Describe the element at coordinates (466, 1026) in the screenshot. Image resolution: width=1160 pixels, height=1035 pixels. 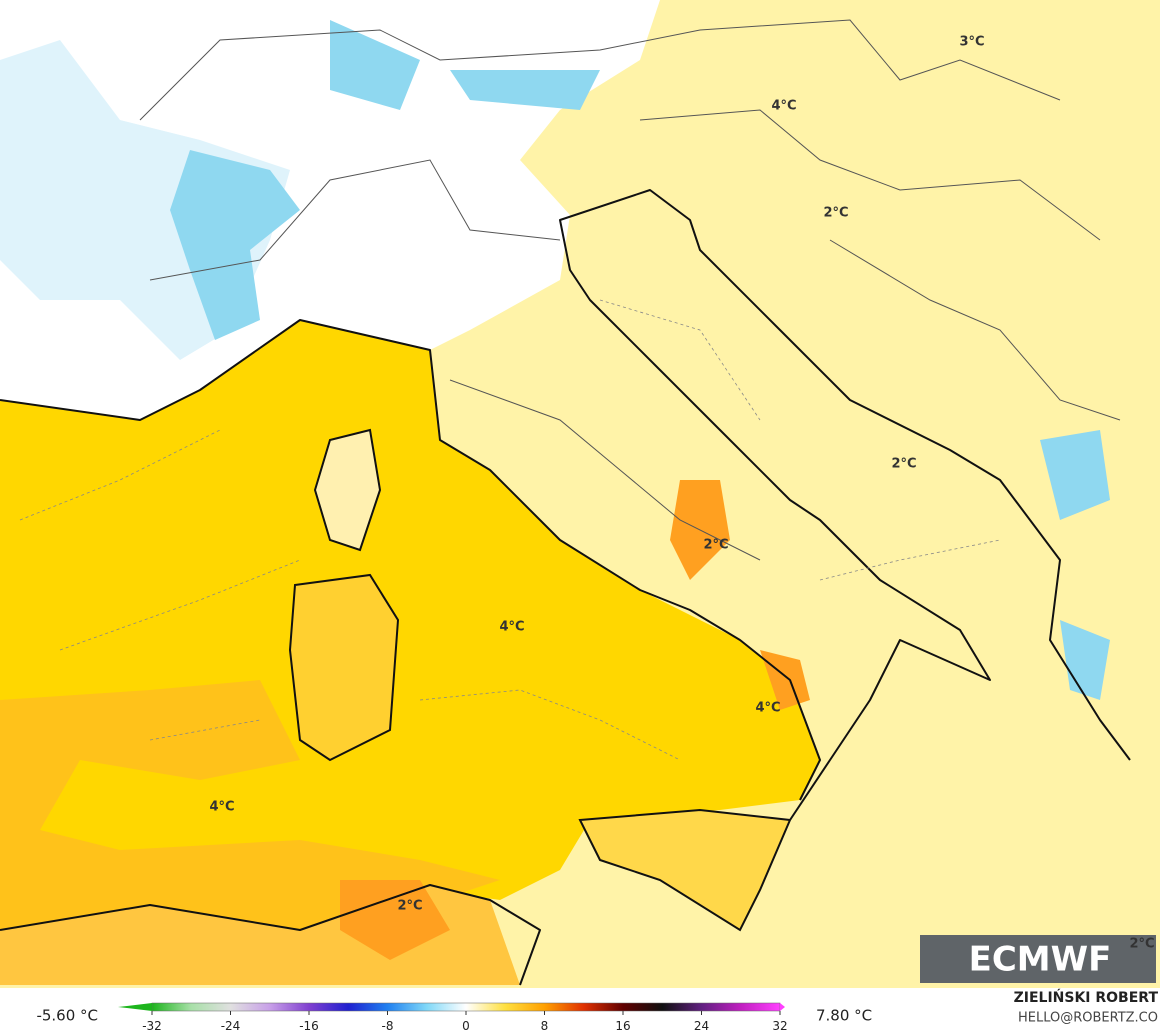
I see `colorbar-tick-label: 0` at that location.